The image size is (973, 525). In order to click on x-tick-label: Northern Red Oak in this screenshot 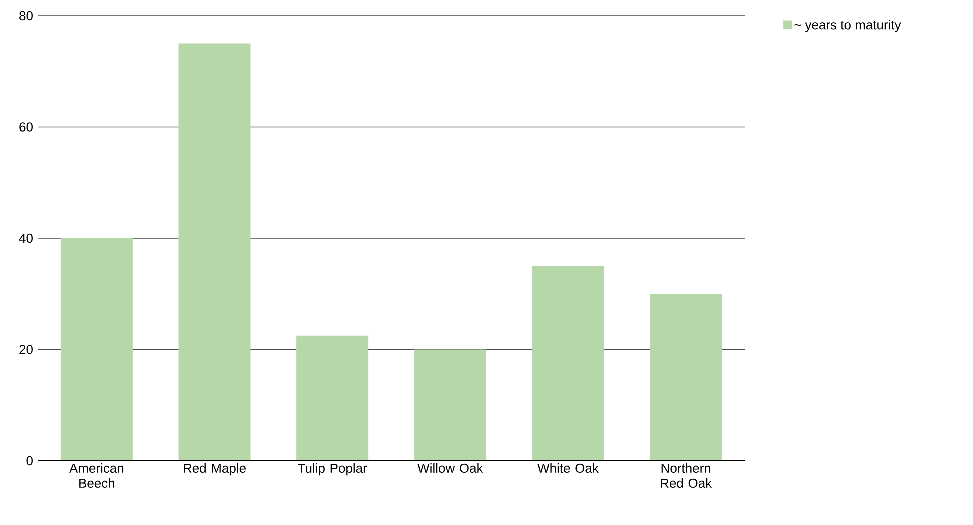, I will do `click(686, 476)`.